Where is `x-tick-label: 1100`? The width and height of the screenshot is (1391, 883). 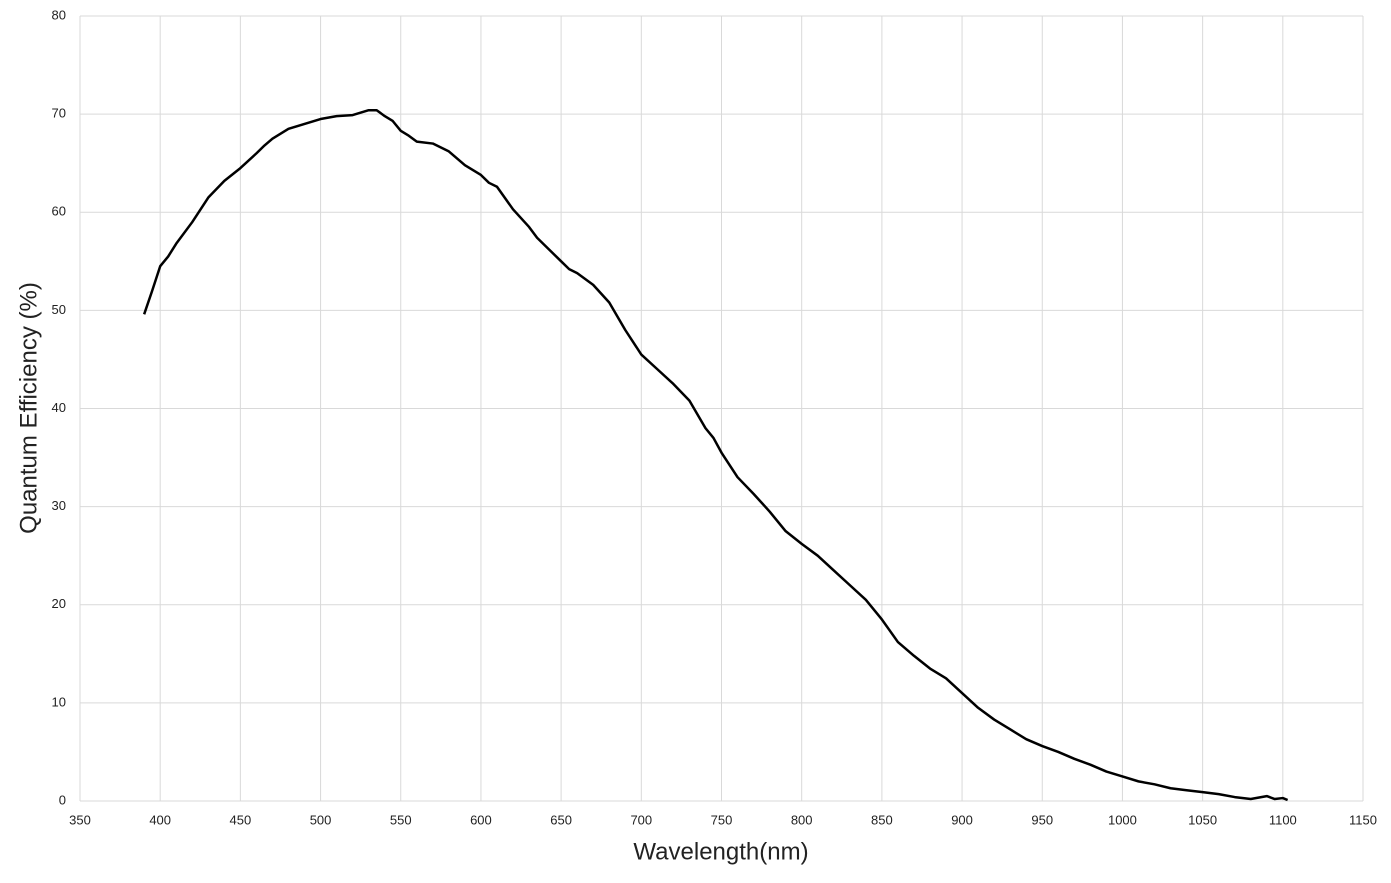
x-tick-label: 1100 is located at coordinates (1283, 819).